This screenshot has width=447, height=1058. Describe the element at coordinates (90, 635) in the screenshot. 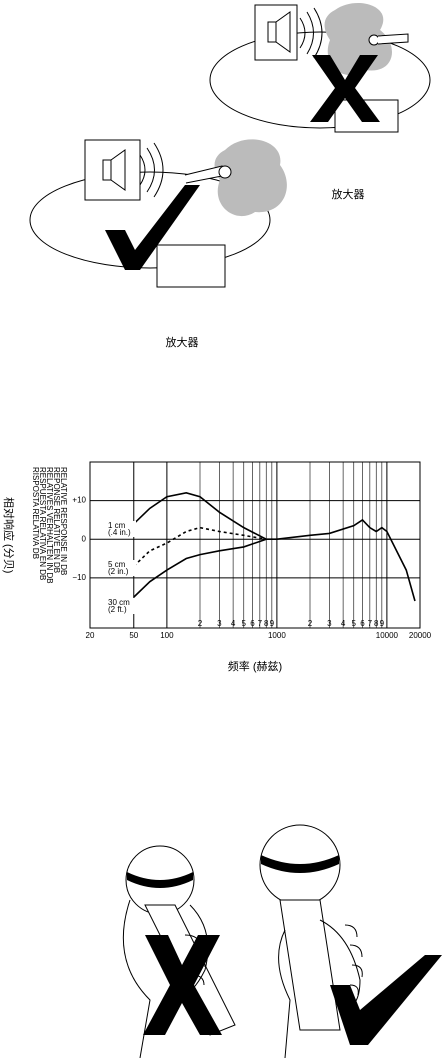

I see `x-tick-label: 20` at that location.